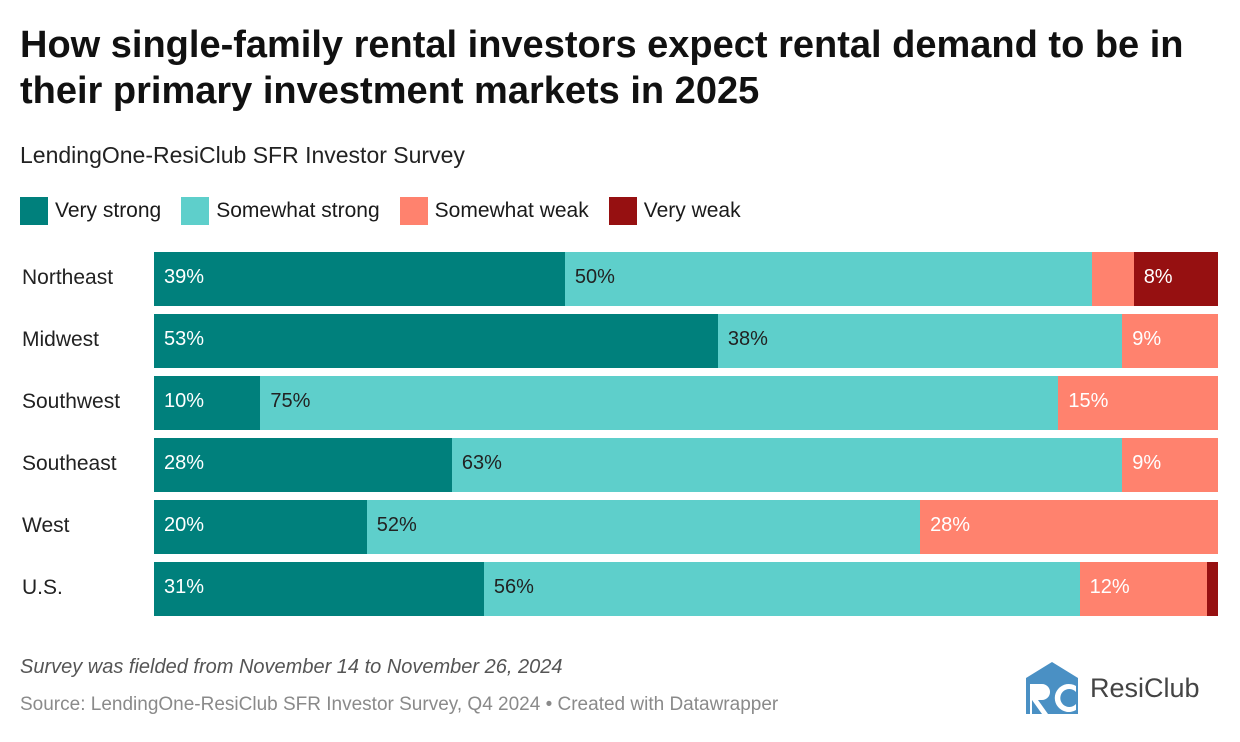 This screenshot has height=742, width=1240. Describe the element at coordinates (513, 587) in the screenshot. I see `value-label: 56%` at that location.